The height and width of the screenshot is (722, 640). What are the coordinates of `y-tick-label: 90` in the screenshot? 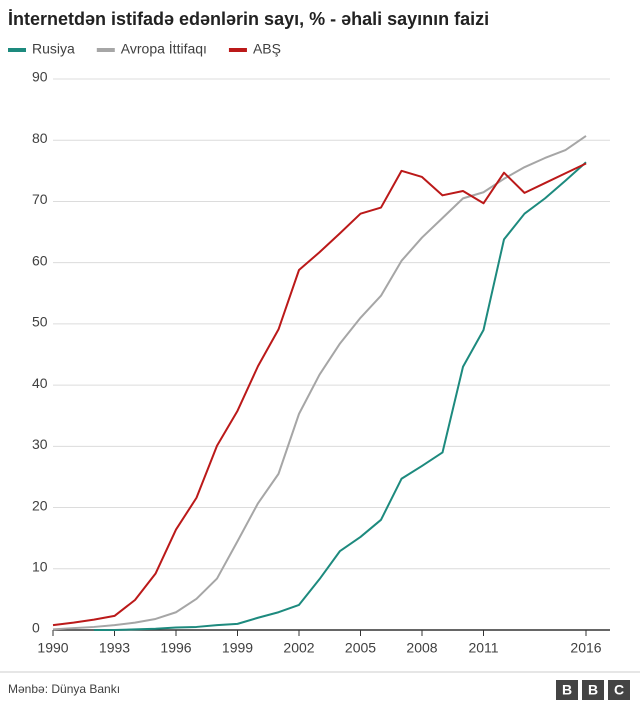 It's located at (40, 77).